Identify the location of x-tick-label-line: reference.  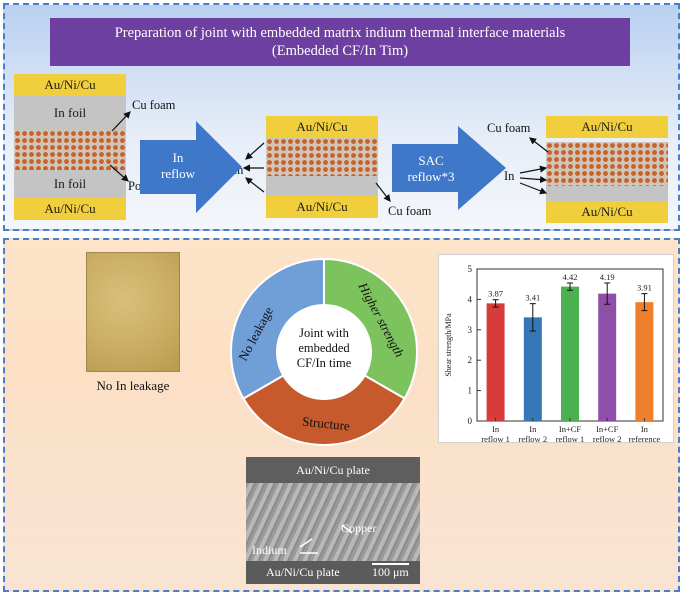
(645, 438).